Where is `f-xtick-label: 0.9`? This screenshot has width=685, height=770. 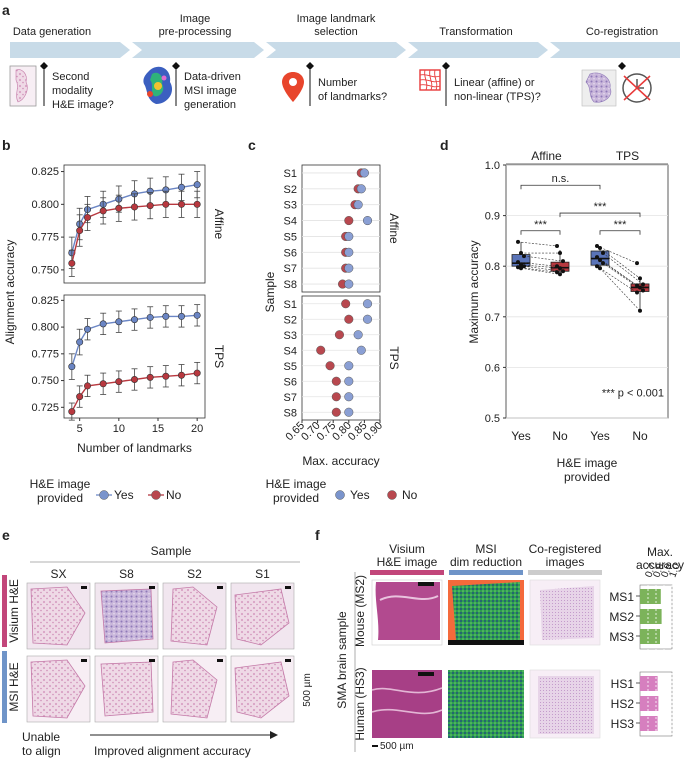 f-xtick-label: 0.9 is located at coordinates (666, 570).